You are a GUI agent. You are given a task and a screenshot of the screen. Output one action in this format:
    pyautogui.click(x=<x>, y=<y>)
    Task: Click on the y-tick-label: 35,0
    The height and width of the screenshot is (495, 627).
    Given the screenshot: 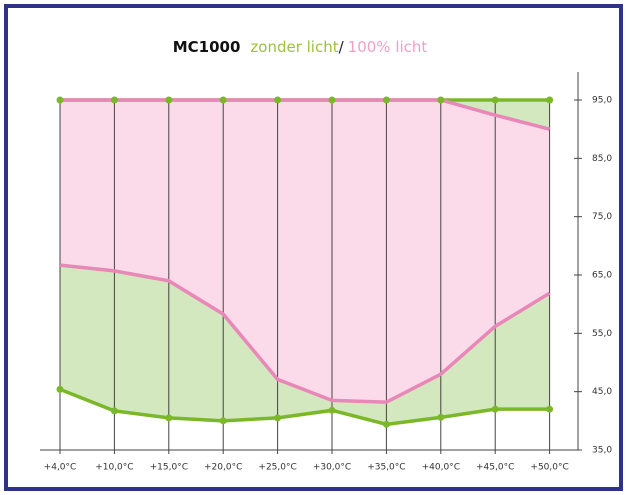 What is the action you would take?
    pyautogui.click(x=602, y=451)
    